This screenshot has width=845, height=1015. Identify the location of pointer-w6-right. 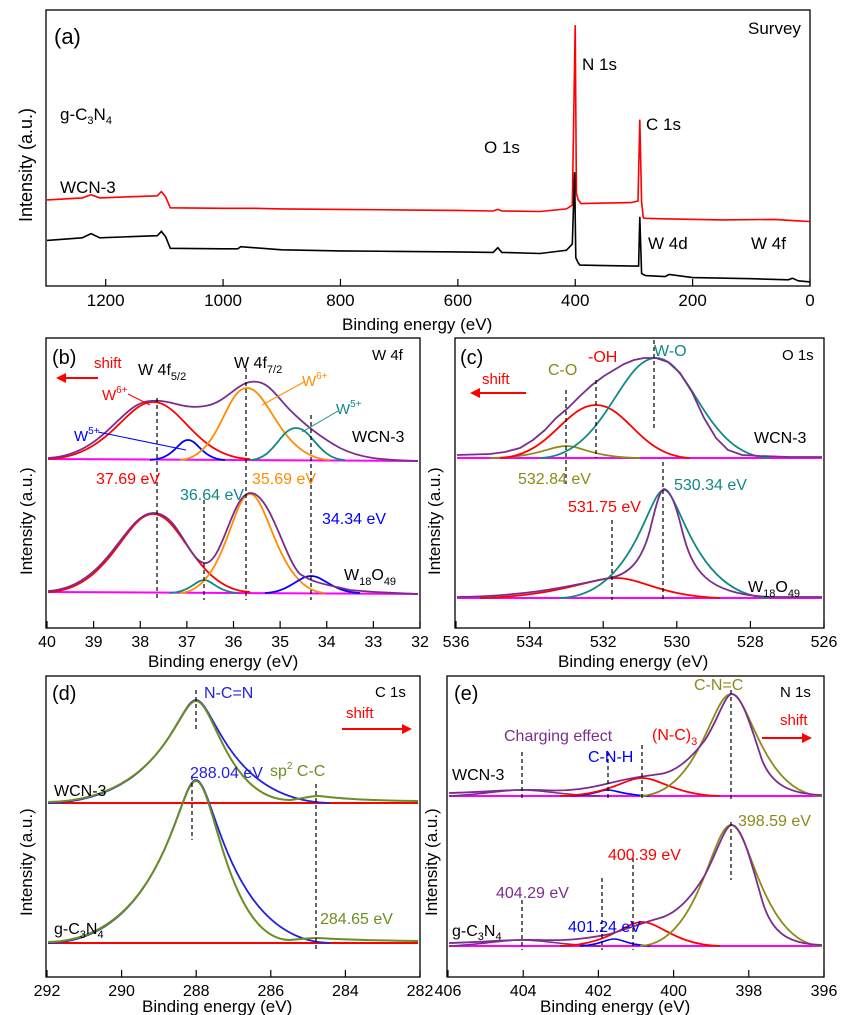
(283, 393).